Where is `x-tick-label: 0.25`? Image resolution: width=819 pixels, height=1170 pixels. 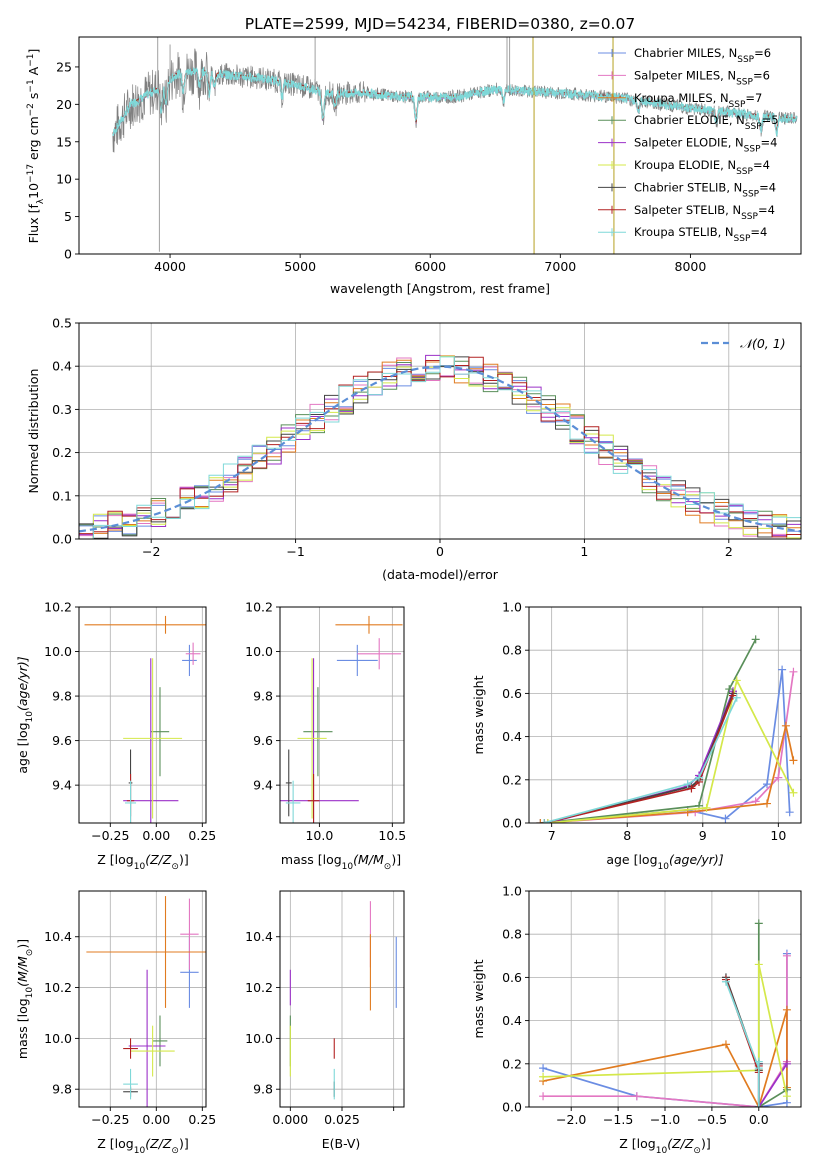
x-tick-label: 0.25 is located at coordinates (202, 1119).